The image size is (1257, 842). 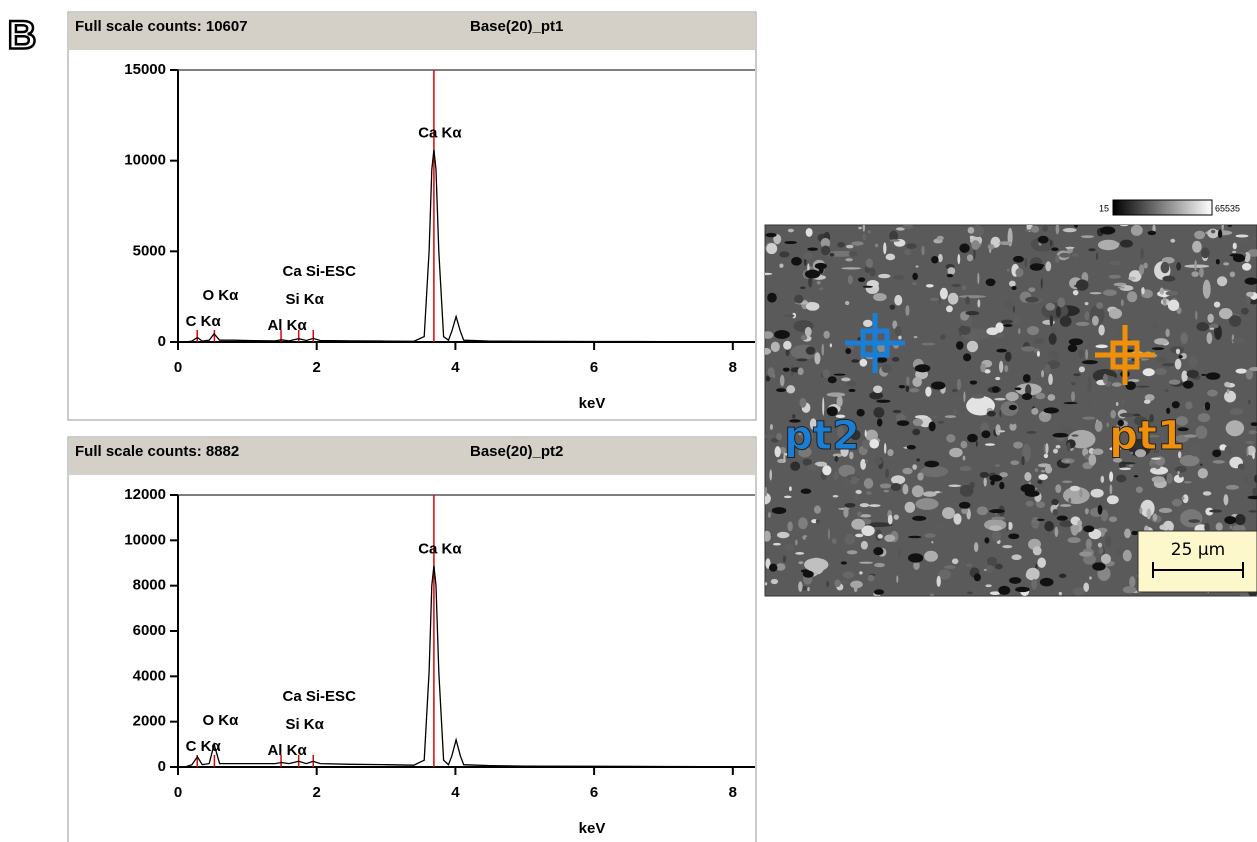 What do you see at coordinates (149, 630) in the screenshot?
I see `y-tick-label: 6000` at bounding box center [149, 630].